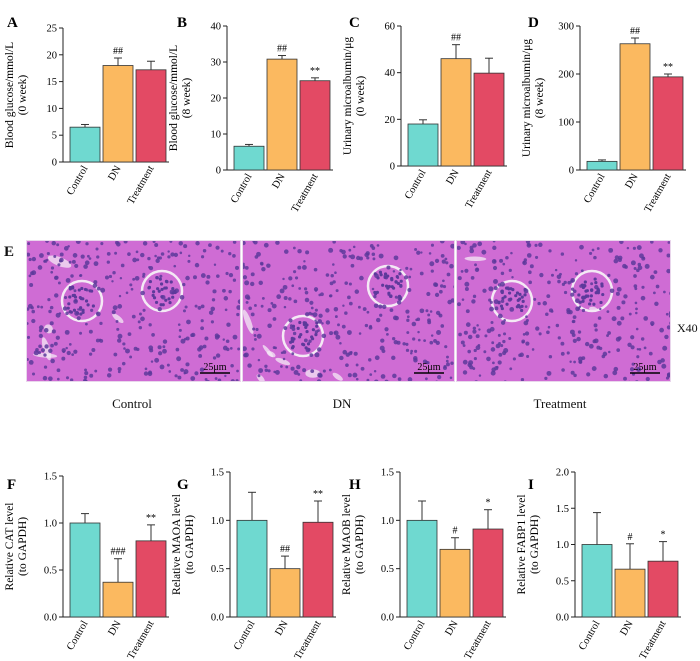 This screenshot has height=661, width=700. Describe the element at coordinates (318, 494) in the screenshot. I see `significance-mark-g: **` at that location.